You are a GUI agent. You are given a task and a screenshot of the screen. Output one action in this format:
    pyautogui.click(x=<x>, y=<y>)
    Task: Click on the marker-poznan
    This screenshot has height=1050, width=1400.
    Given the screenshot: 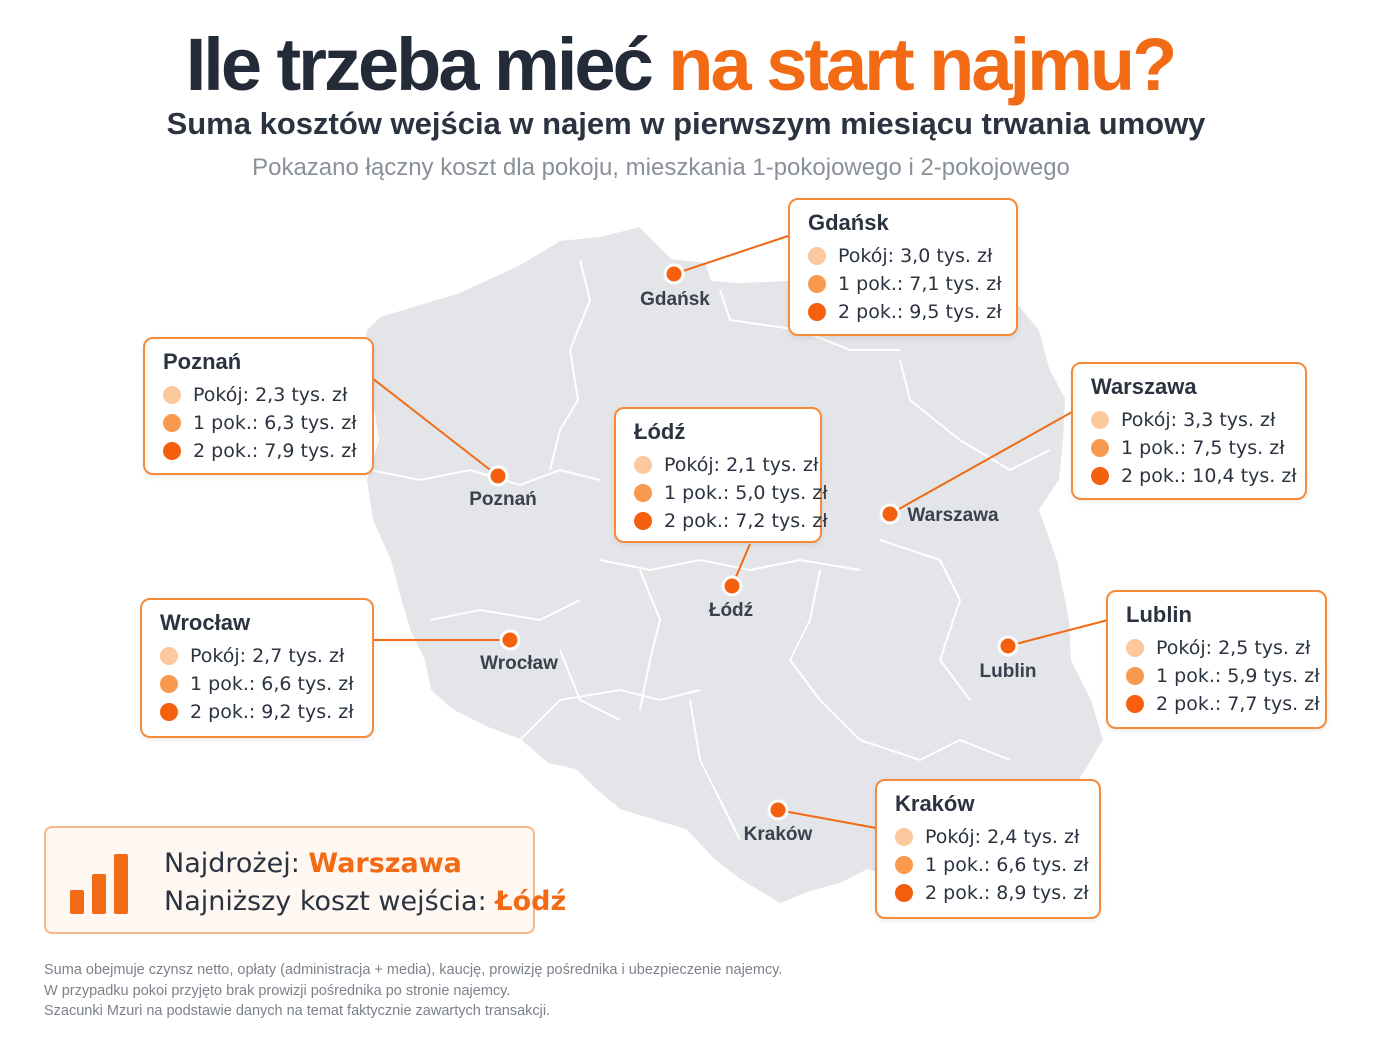 What is the action you would take?
    pyautogui.click(x=498, y=476)
    